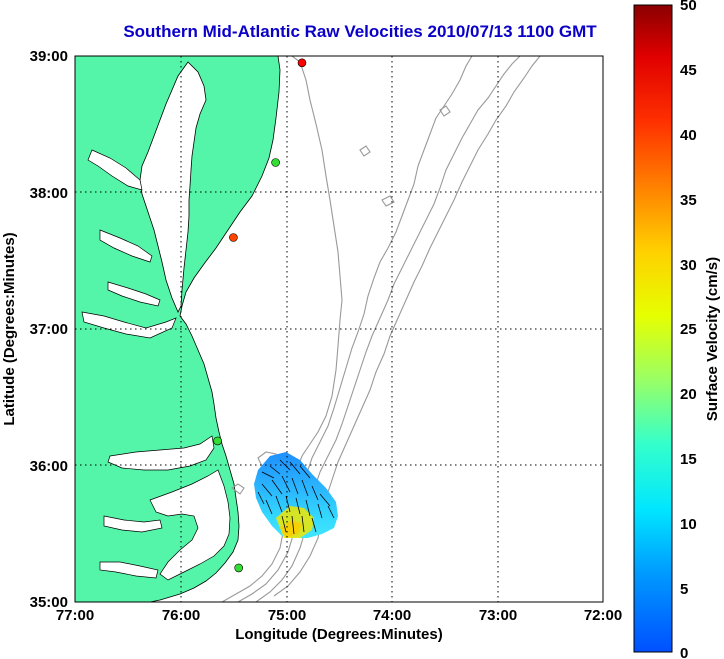  What do you see at coordinates (339, 634) in the screenshot?
I see `x-axis-label: Longitude (Degrees:Minutes)` at bounding box center [339, 634].